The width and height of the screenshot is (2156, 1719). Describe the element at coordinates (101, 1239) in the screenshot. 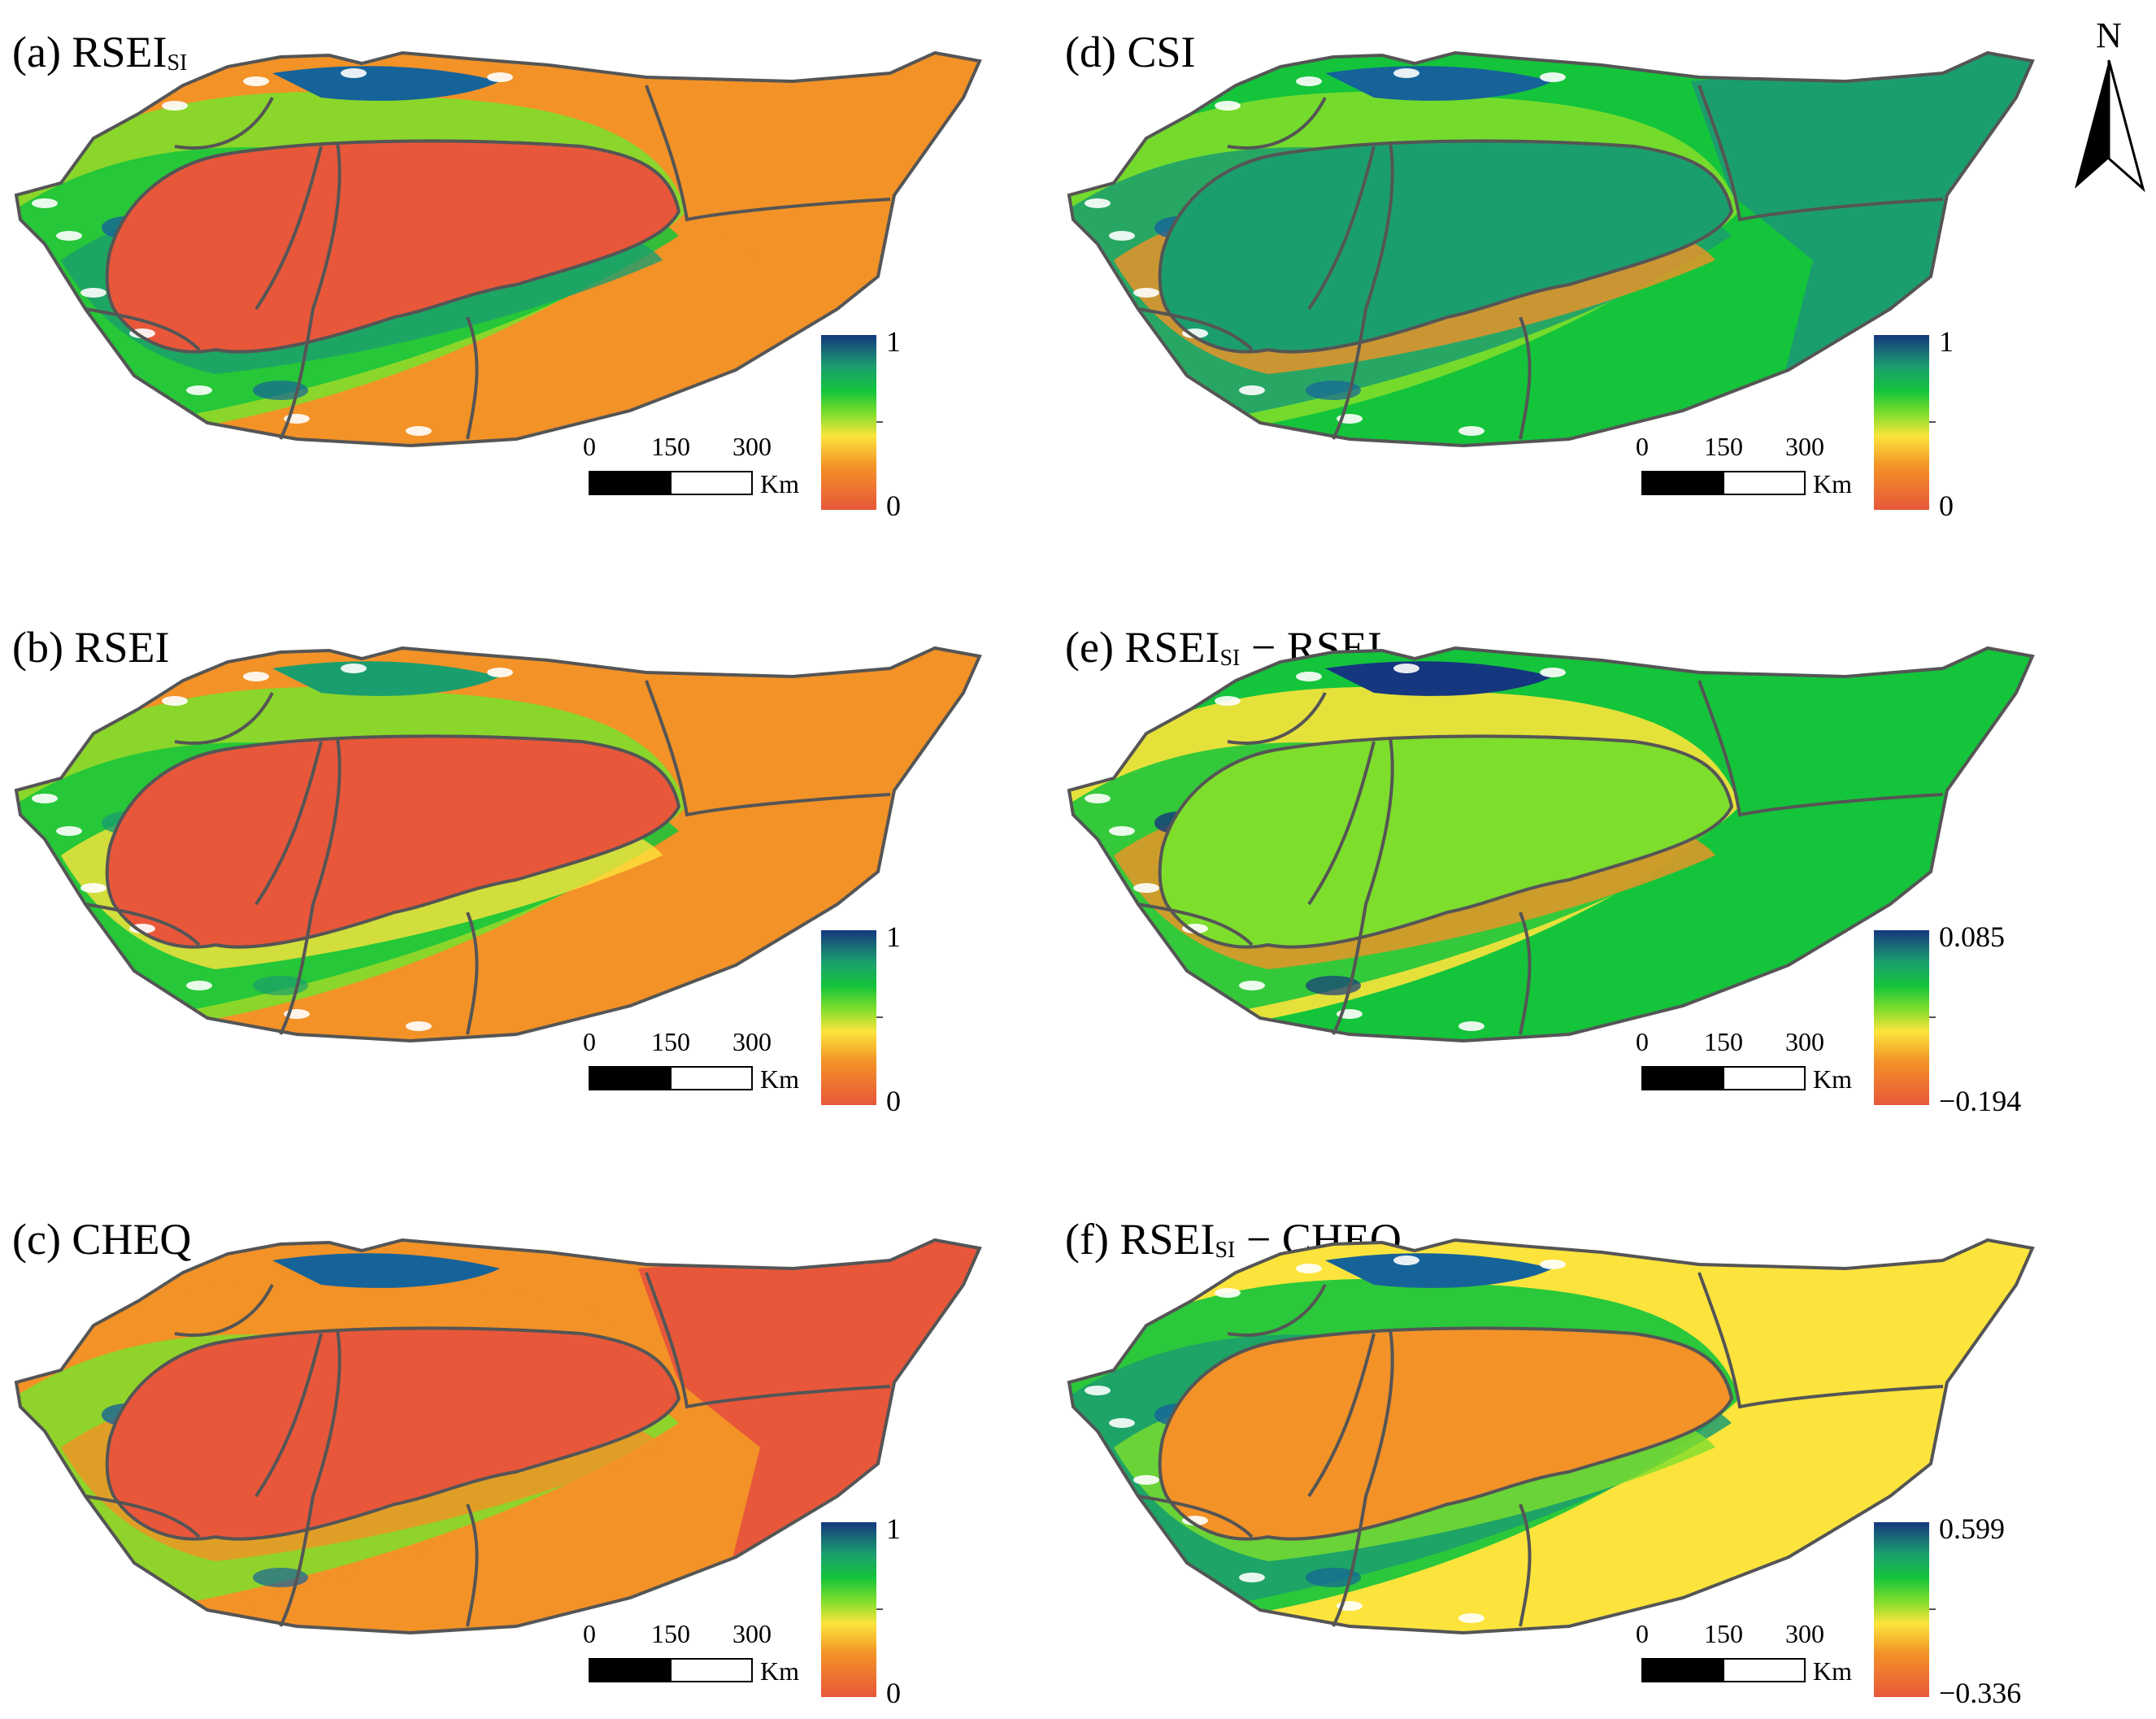

I see `panel-title: (c) CHEQ` at that location.